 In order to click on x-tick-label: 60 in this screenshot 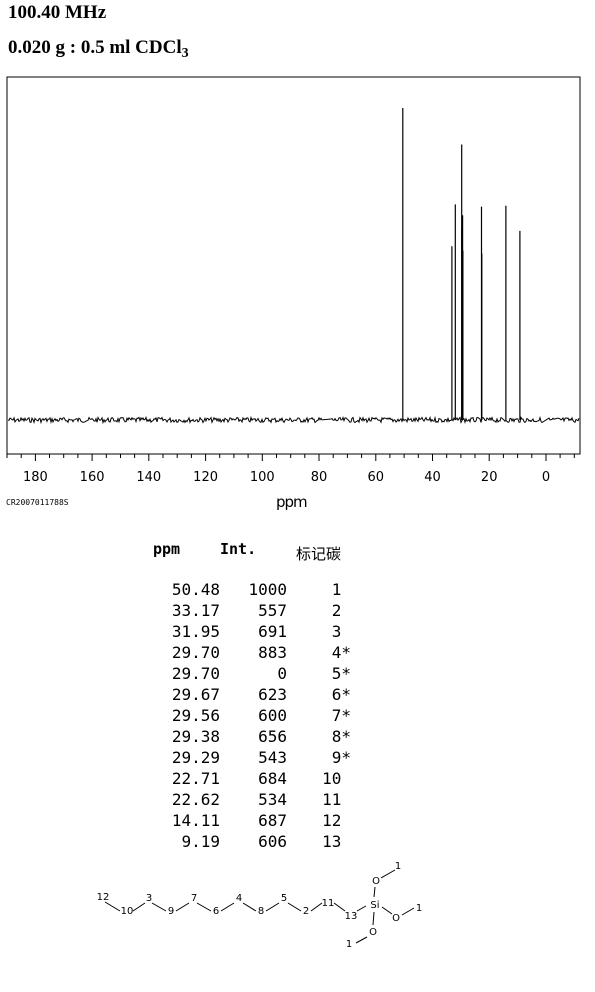, I will do `click(376, 477)`.